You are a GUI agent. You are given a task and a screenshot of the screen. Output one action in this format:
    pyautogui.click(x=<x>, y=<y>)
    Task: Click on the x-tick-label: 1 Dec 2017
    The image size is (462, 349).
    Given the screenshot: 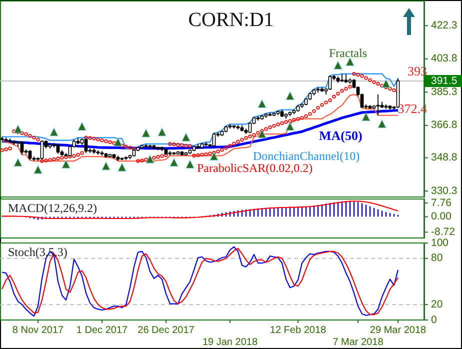 What is the action you would take?
    pyautogui.click(x=102, y=330)
    